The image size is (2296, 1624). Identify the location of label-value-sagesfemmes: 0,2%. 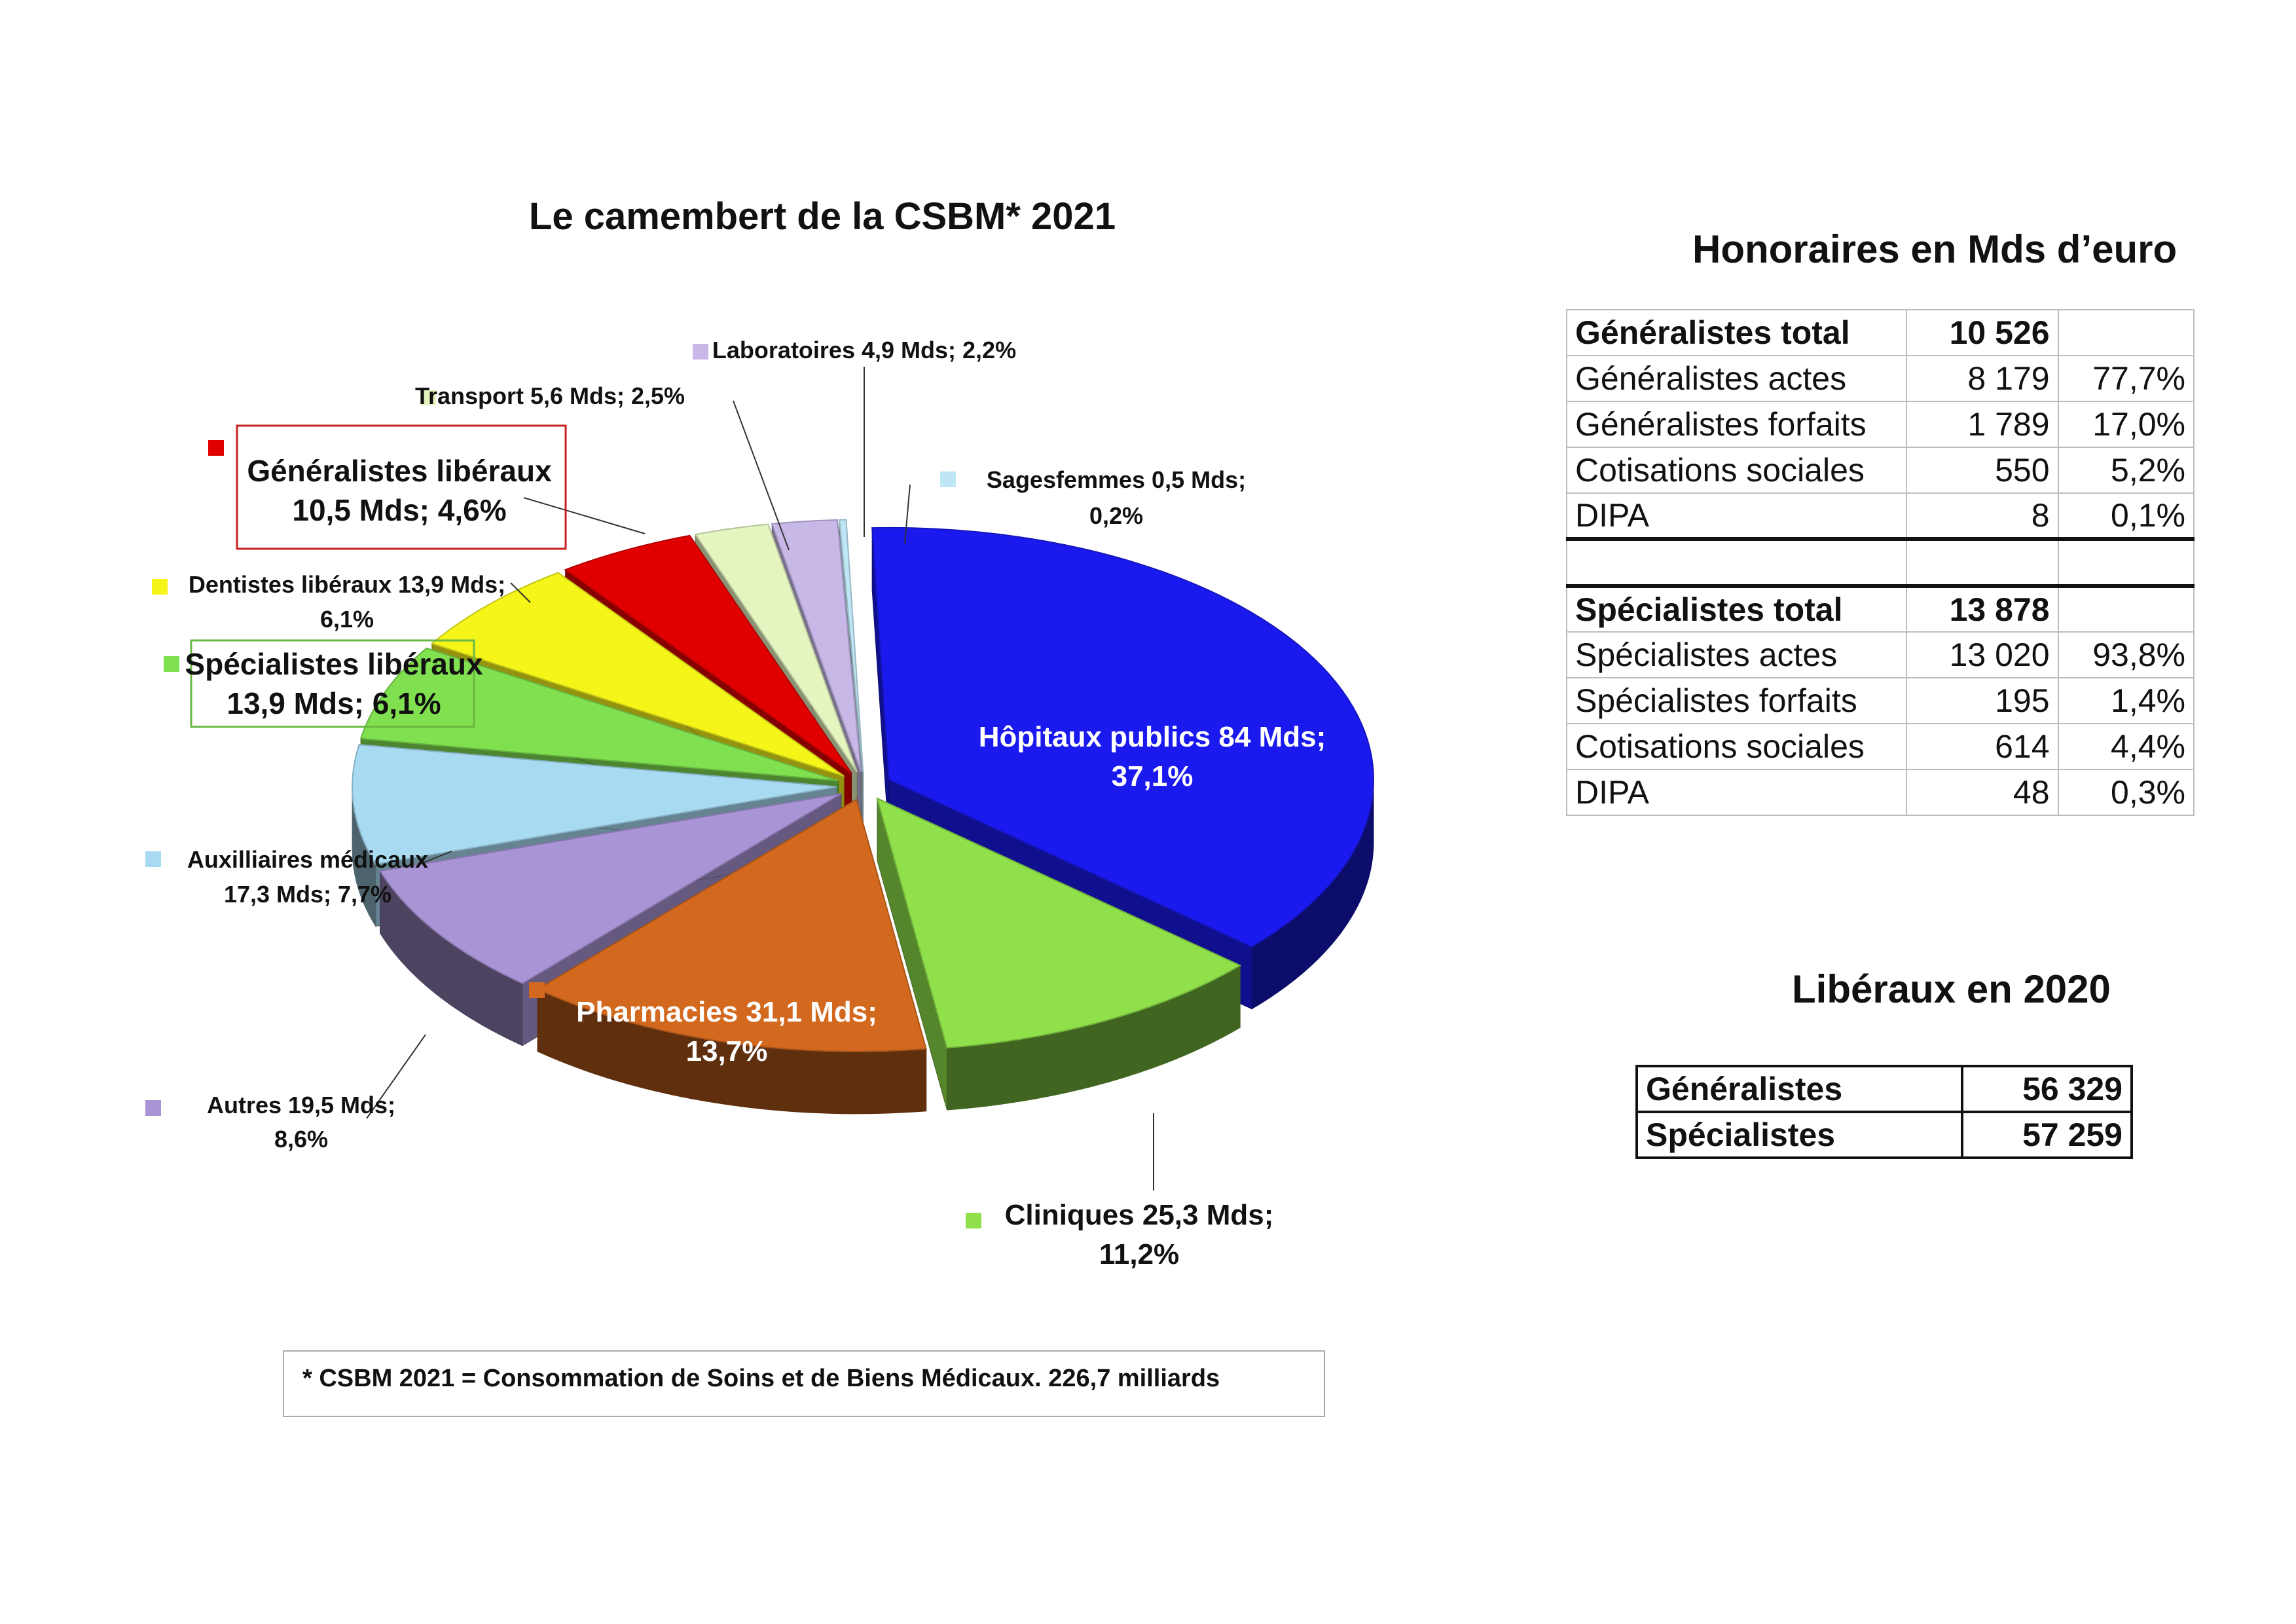
(1116, 515).